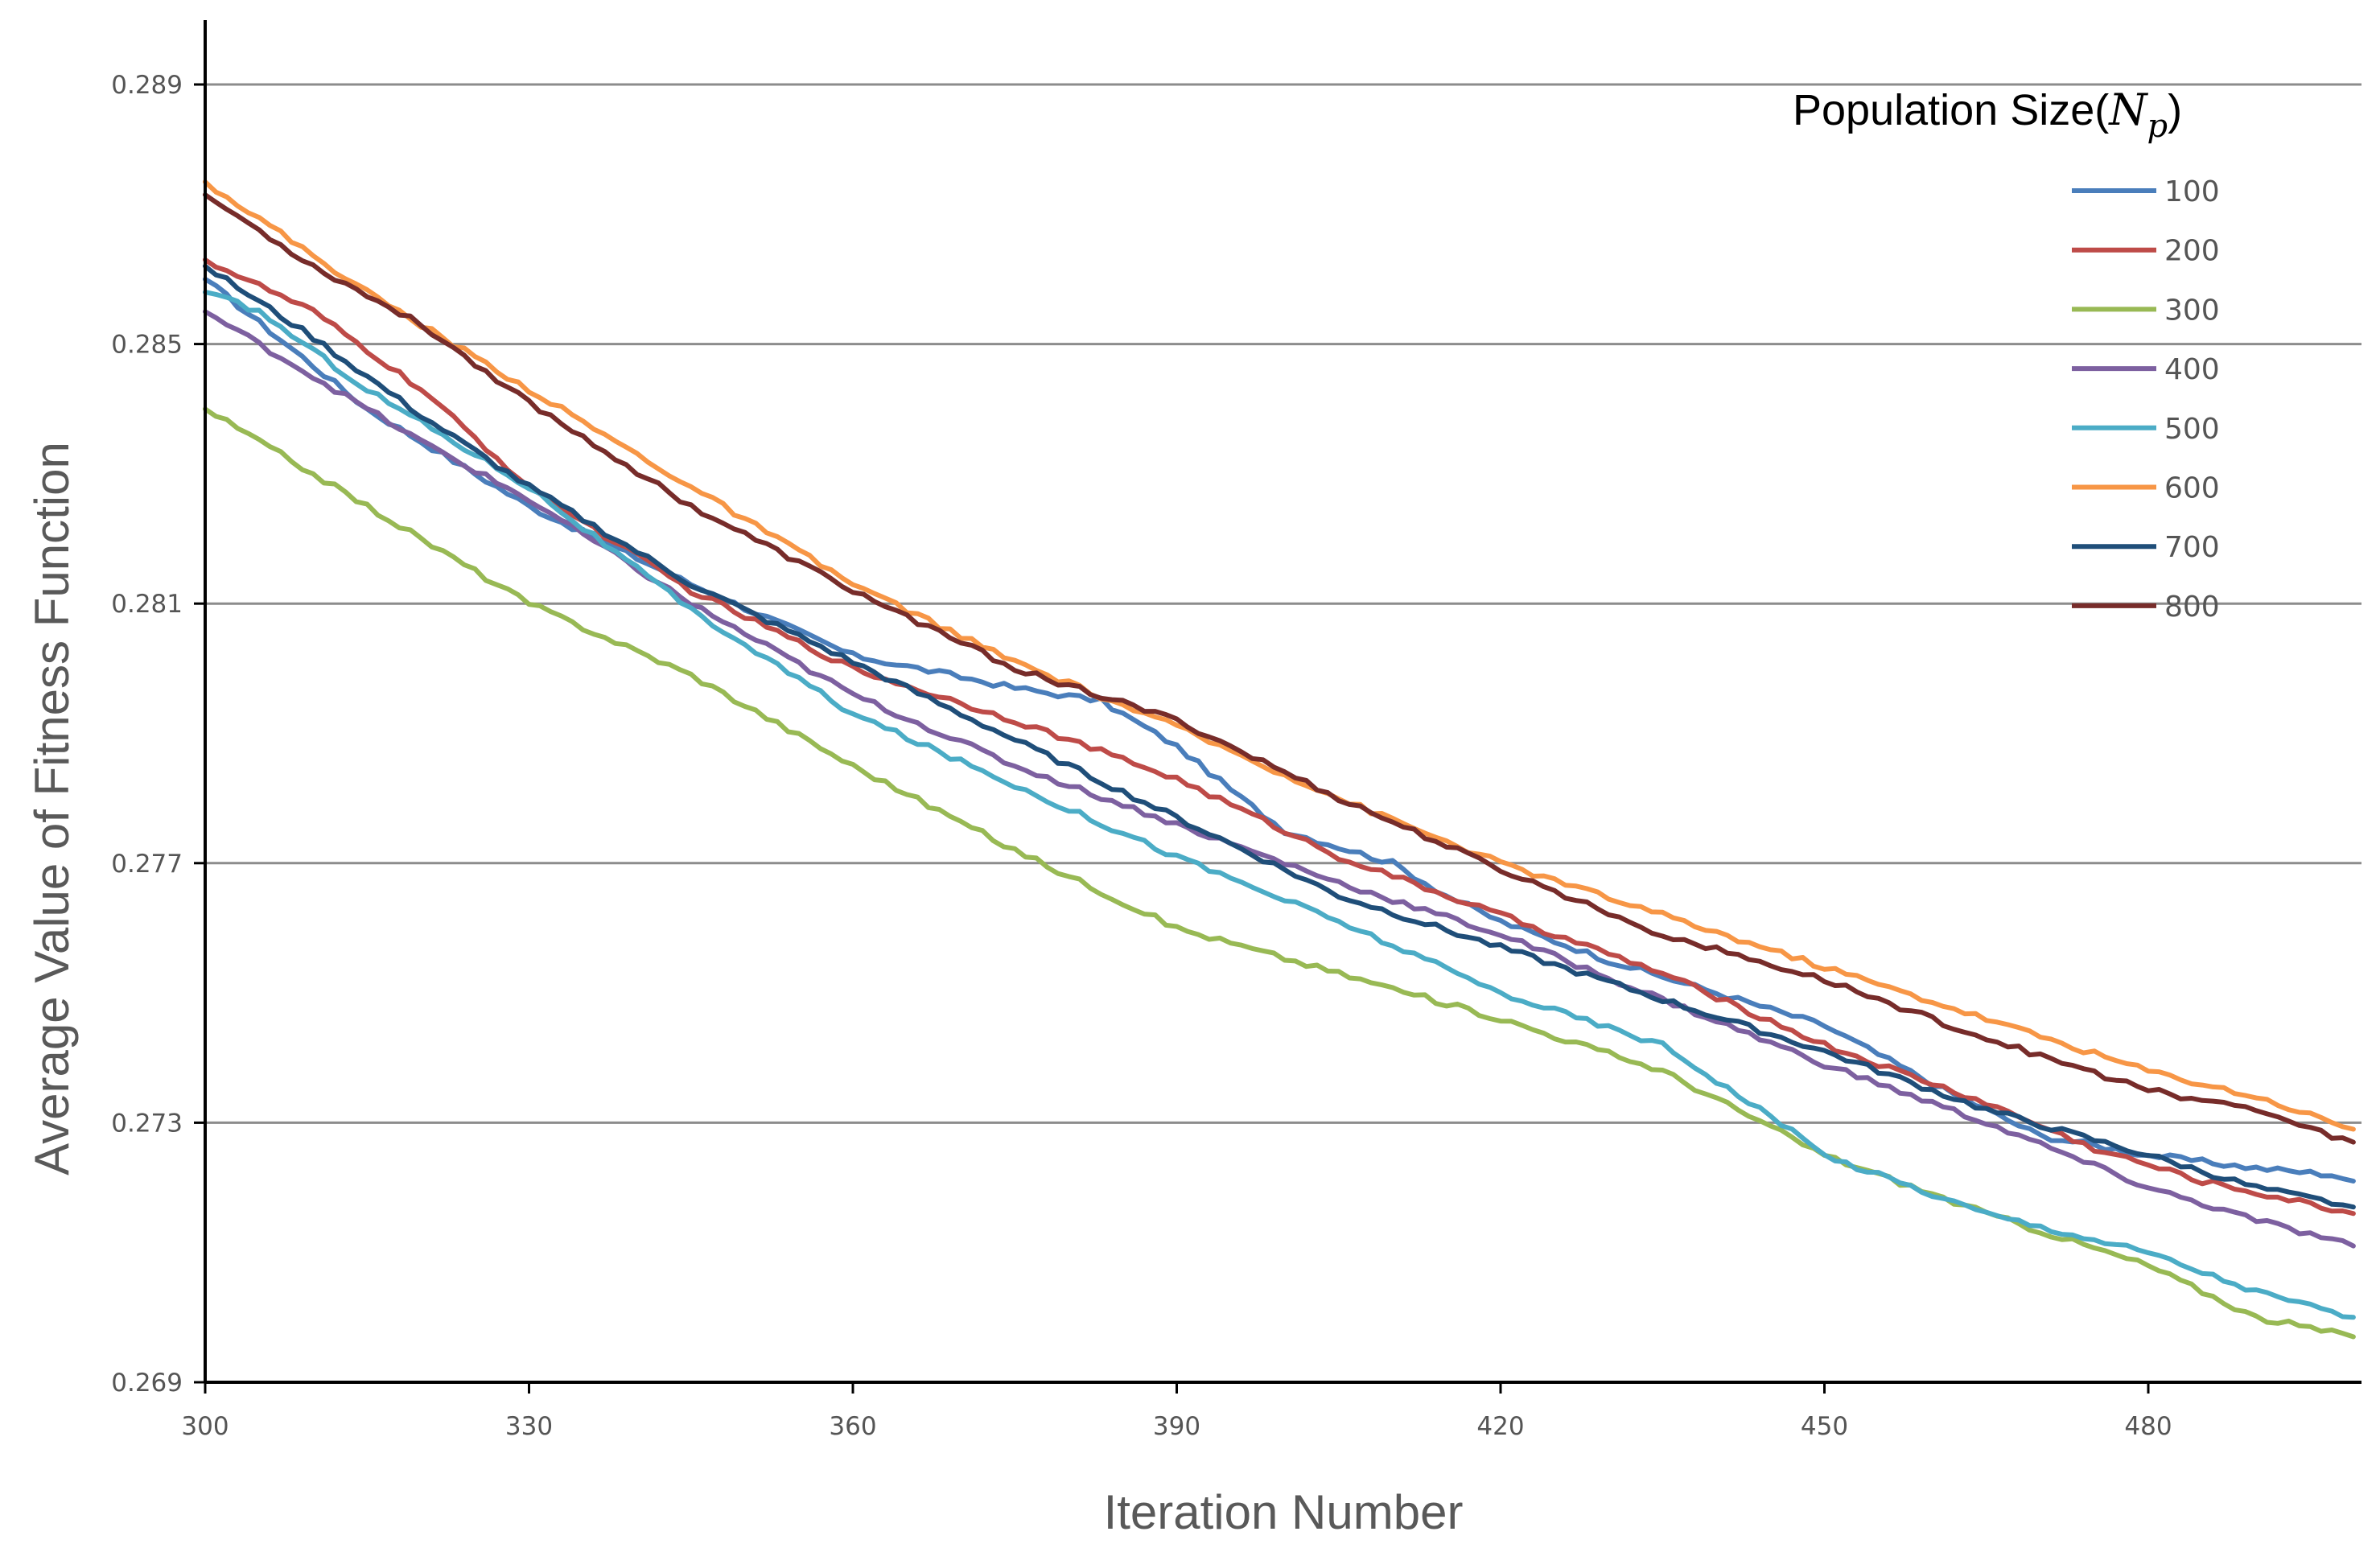  I want to click on x-tick-label: 330, so click(529, 1426).